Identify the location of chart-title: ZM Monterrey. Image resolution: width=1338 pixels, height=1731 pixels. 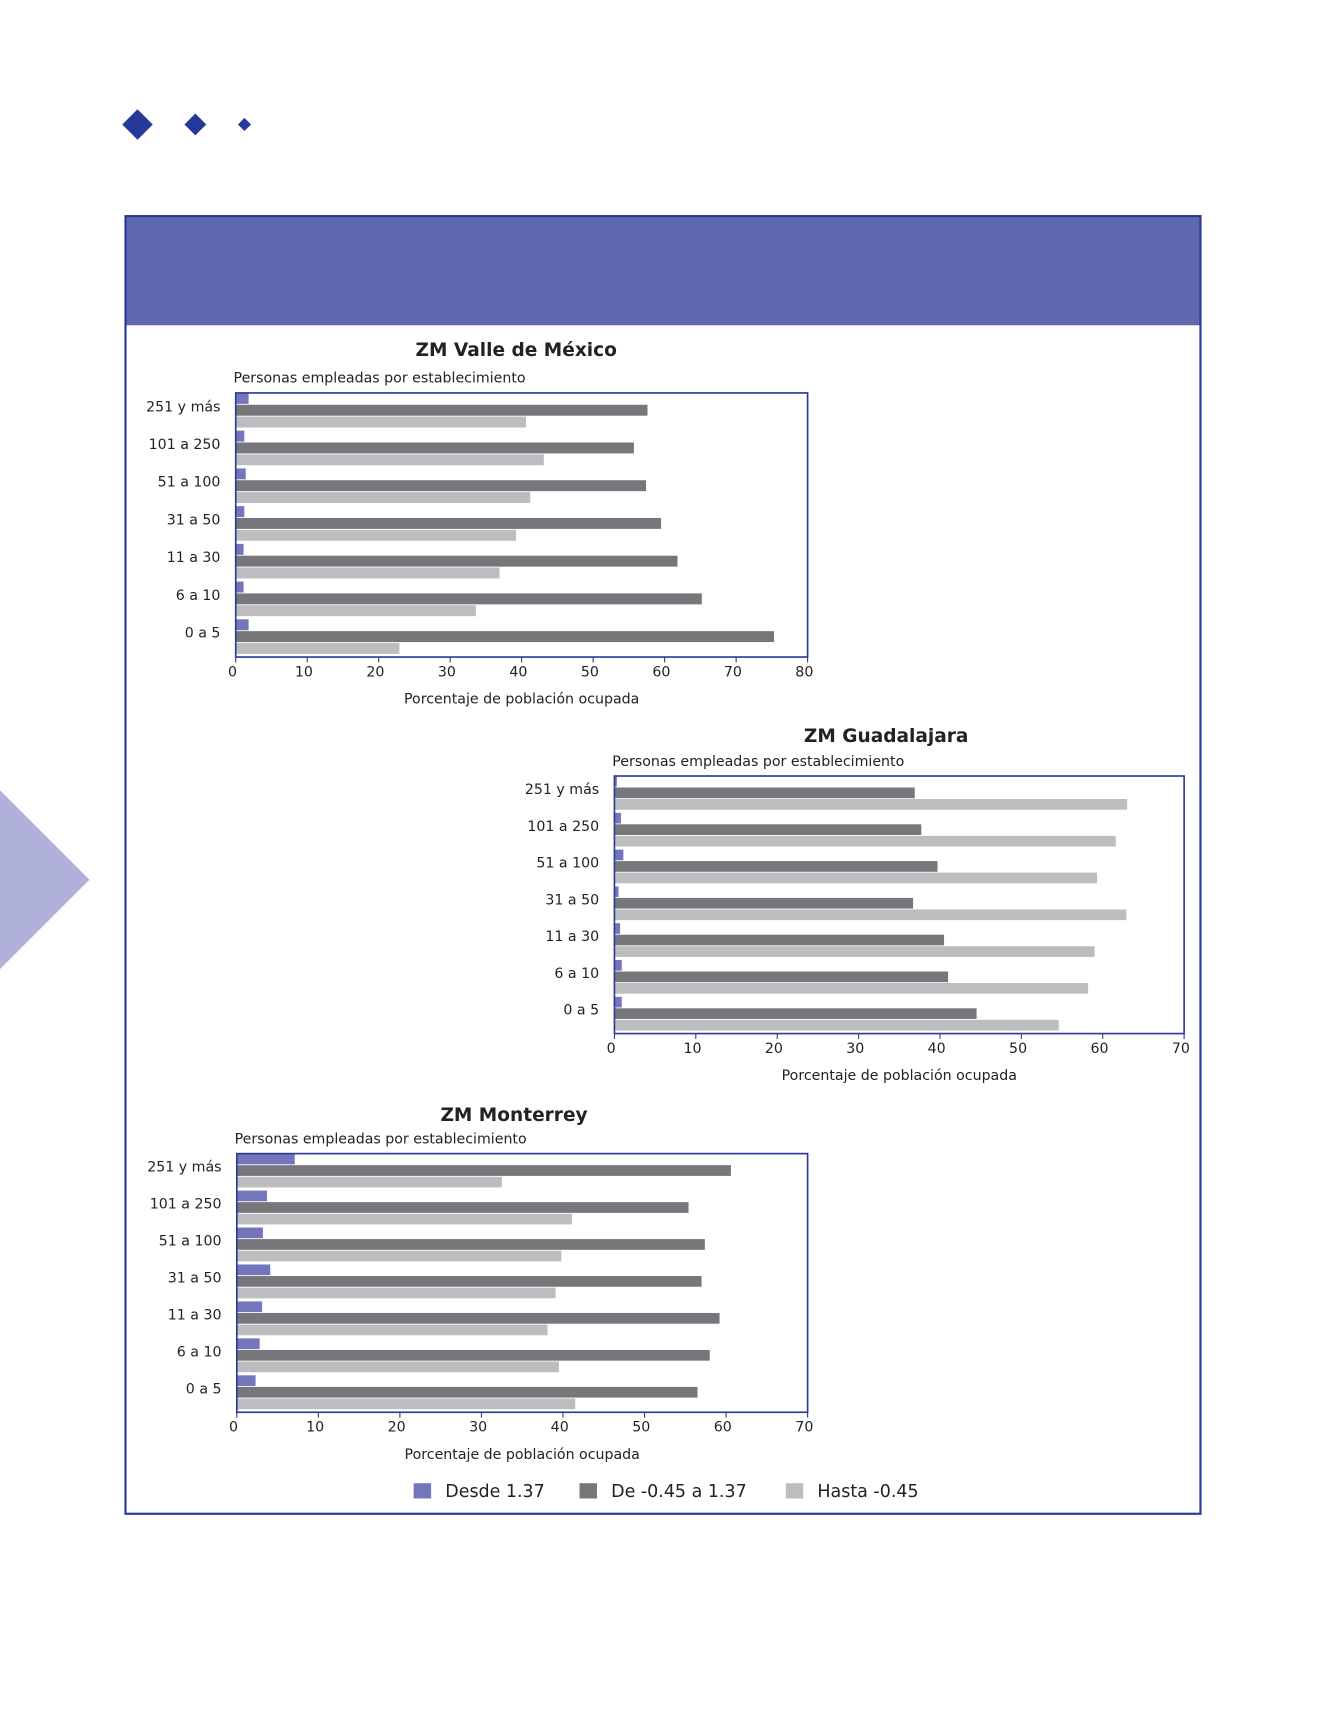
(513, 1115).